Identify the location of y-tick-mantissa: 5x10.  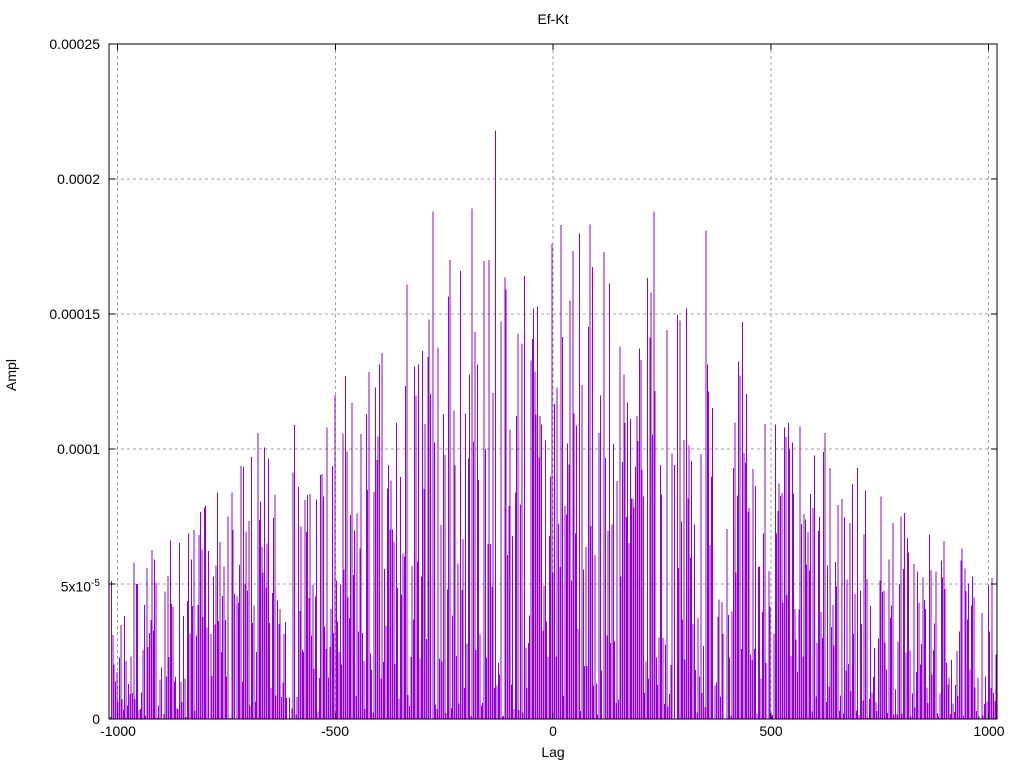
(76, 586).